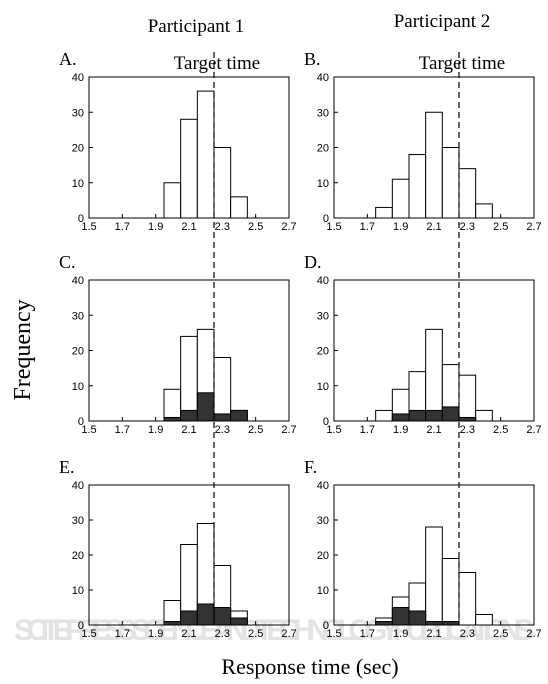 This screenshot has width=548, height=684. I want to click on panel-label: B., so click(312, 59).